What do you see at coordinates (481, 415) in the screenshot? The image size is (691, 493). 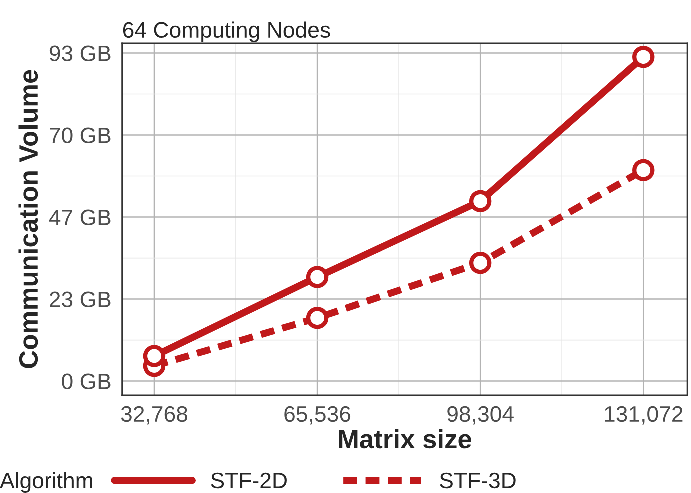 I see `x-tick-label: 98,304` at bounding box center [481, 415].